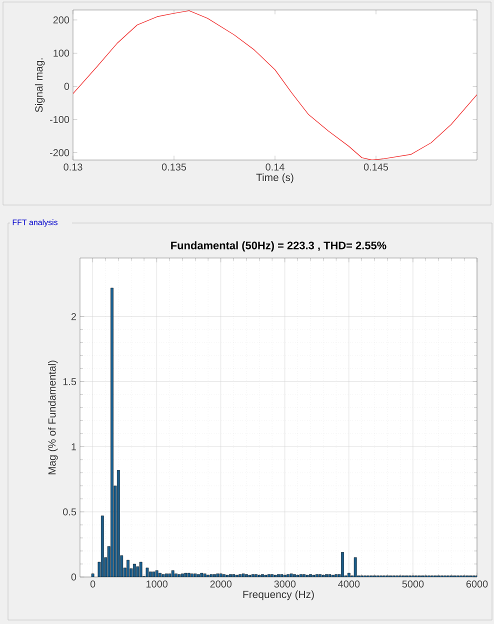  What do you see at coordinates (278, 246) in the screenshot?
I see `chart-title: Fundamental (50Hz) = 223.3 , THD= 2.55%` at bounding box center [278, 246].